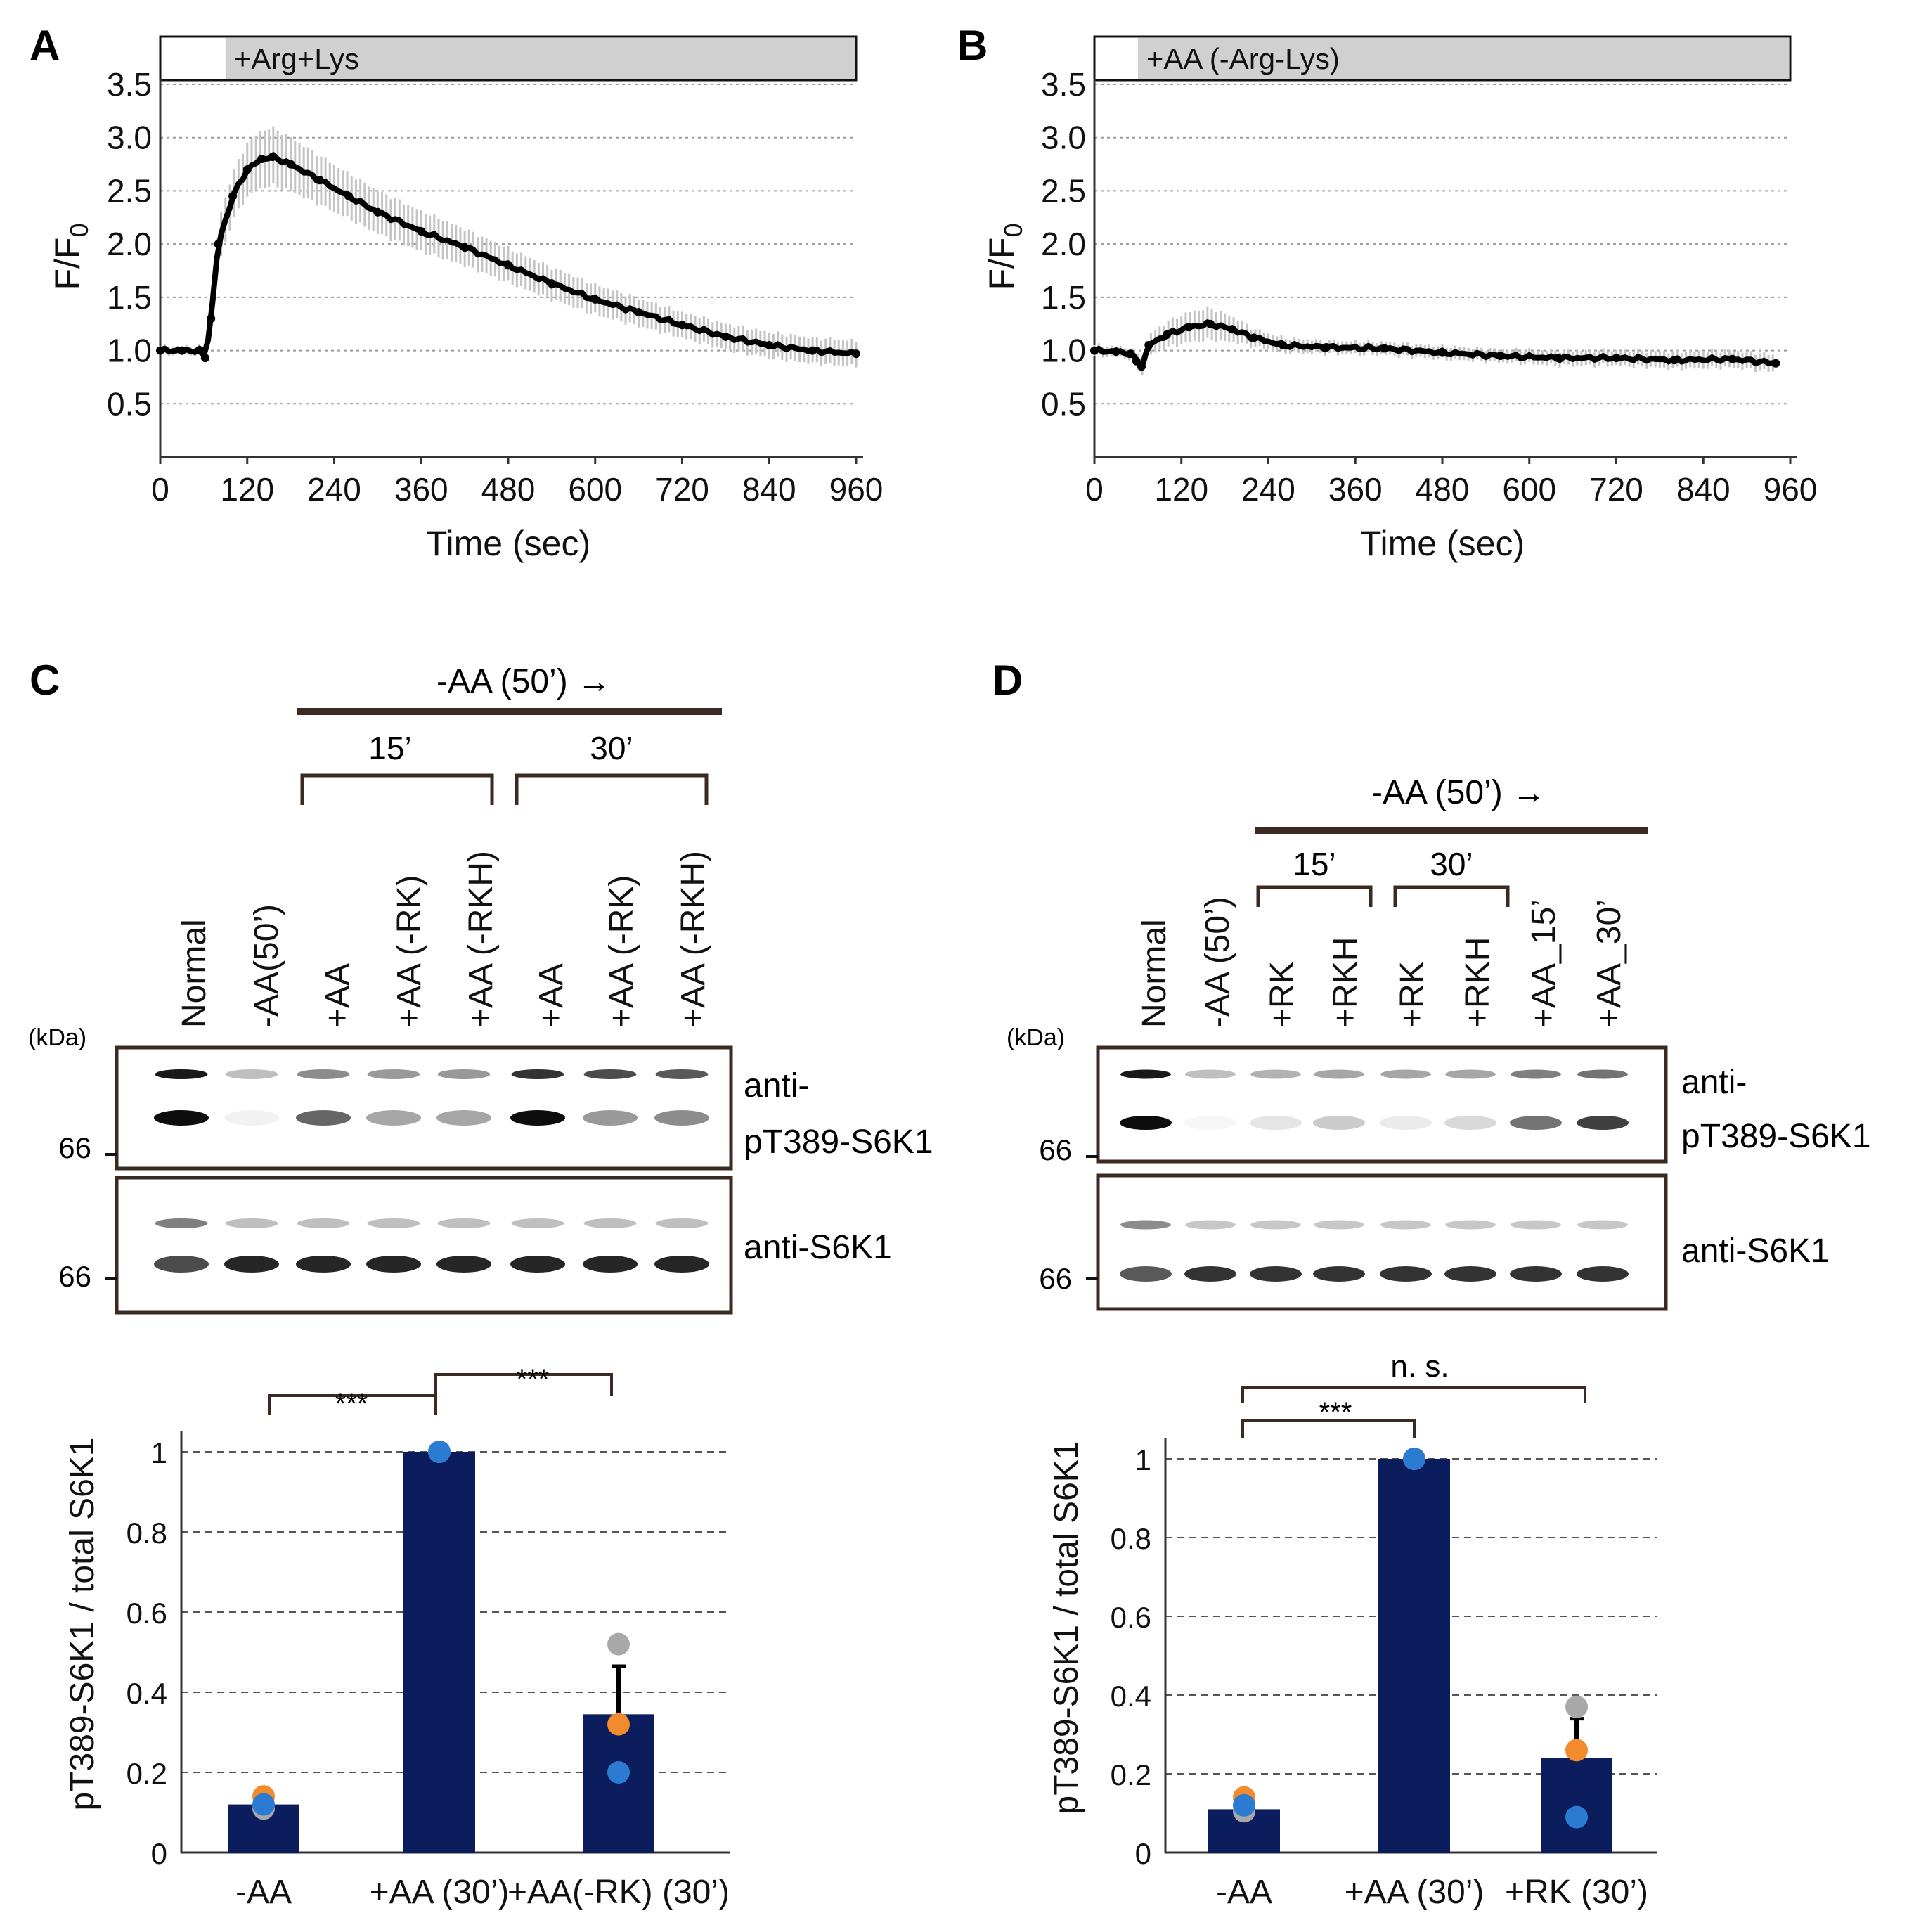  What do you see at coordinates (776, 1086) in the screenshot?
I see `panel-c-blot-label-line1: anti-` at bounding box center [776, 1086].